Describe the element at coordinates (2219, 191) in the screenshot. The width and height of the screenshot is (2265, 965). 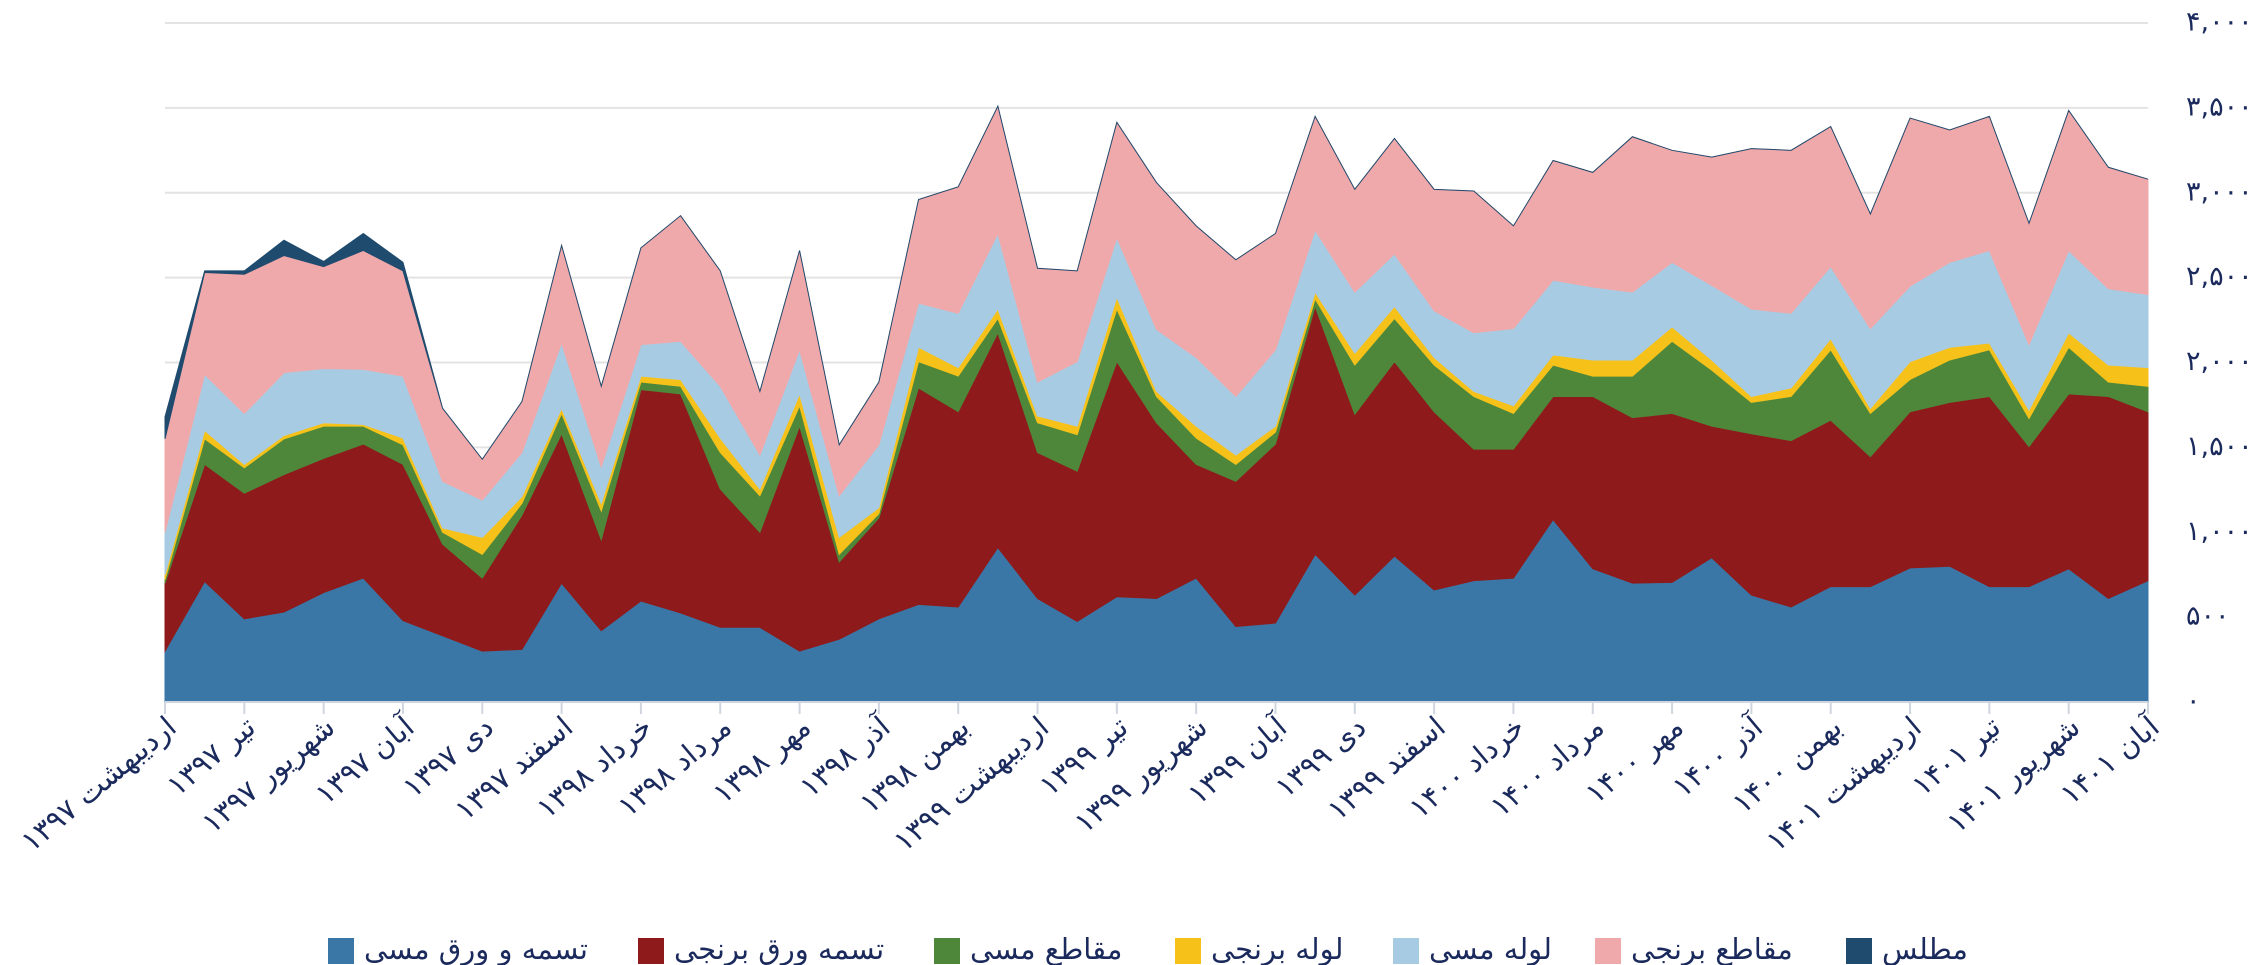
I see `y-tick-label: ۳,۰۰۰` at that location.